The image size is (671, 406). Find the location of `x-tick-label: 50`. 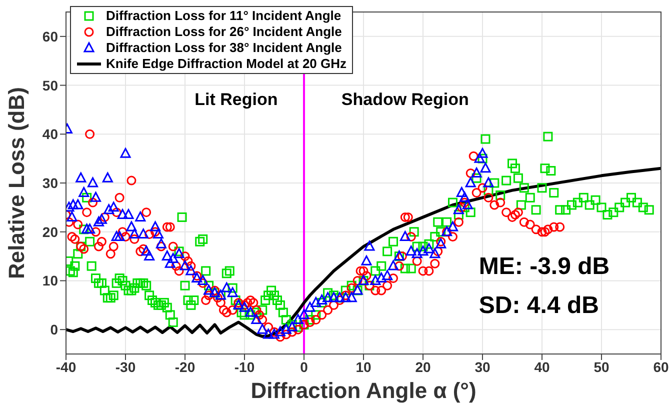

x-tick-label: 50 is located at coordinates (602, 366).